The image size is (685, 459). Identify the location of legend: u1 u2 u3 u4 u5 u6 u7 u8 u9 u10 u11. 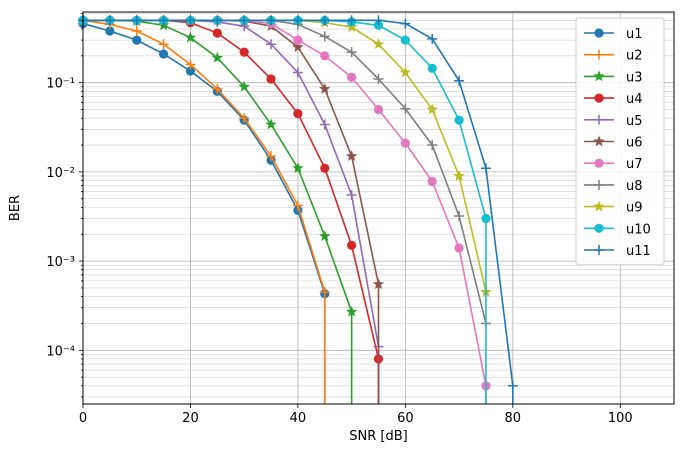
(620, 141).